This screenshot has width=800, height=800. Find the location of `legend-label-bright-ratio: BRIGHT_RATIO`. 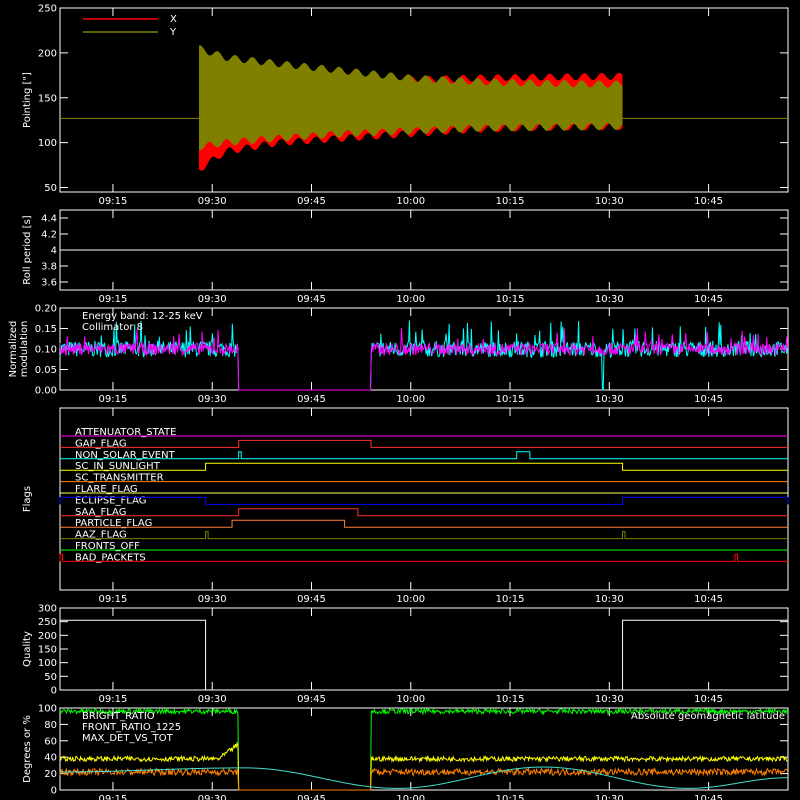

legend-label-bright-ratio: BRIGHT_RATIO is located at coordinates (118, 716).